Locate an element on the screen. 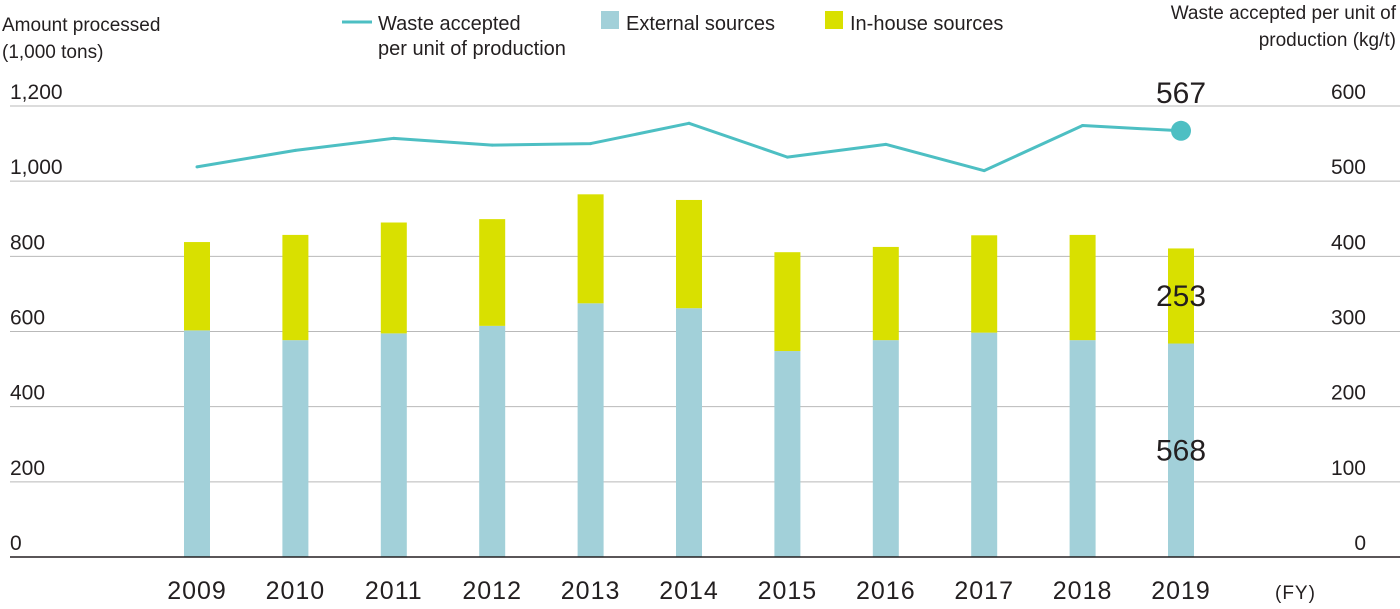 The width and height of the screenshot is (1400, 609). bar-external-2014 is located at coordinates (689, 432).